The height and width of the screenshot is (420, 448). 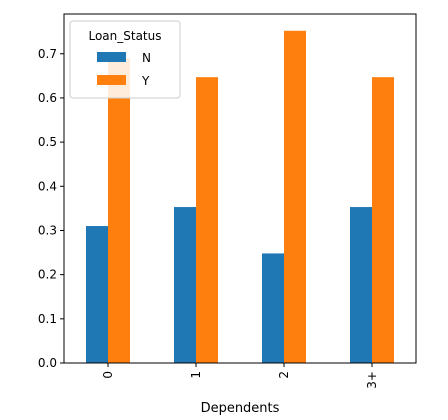 I want to click on x-tick-label: 2, so click(x=284, y=375).